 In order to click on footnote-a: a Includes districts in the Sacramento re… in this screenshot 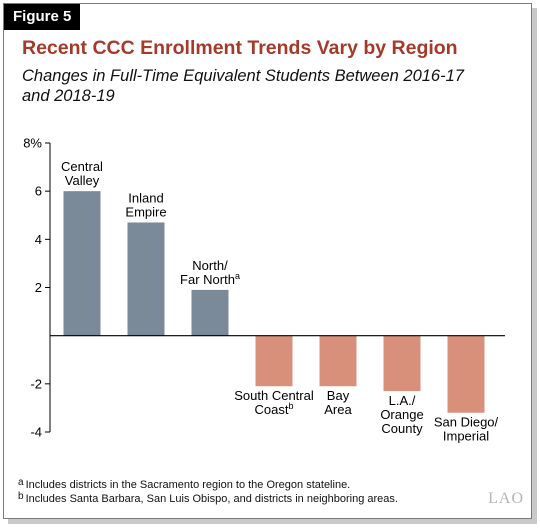, I will do `click(184, 484)`.